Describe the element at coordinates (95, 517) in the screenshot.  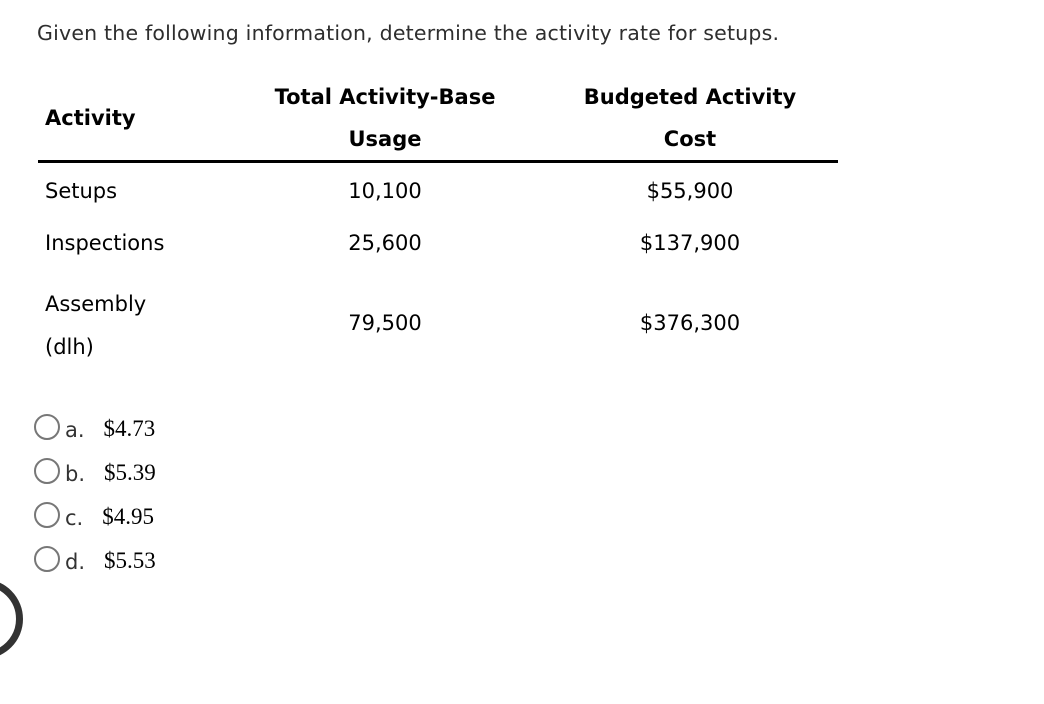
I see `answer-option-c: c. $4.95` at that location.